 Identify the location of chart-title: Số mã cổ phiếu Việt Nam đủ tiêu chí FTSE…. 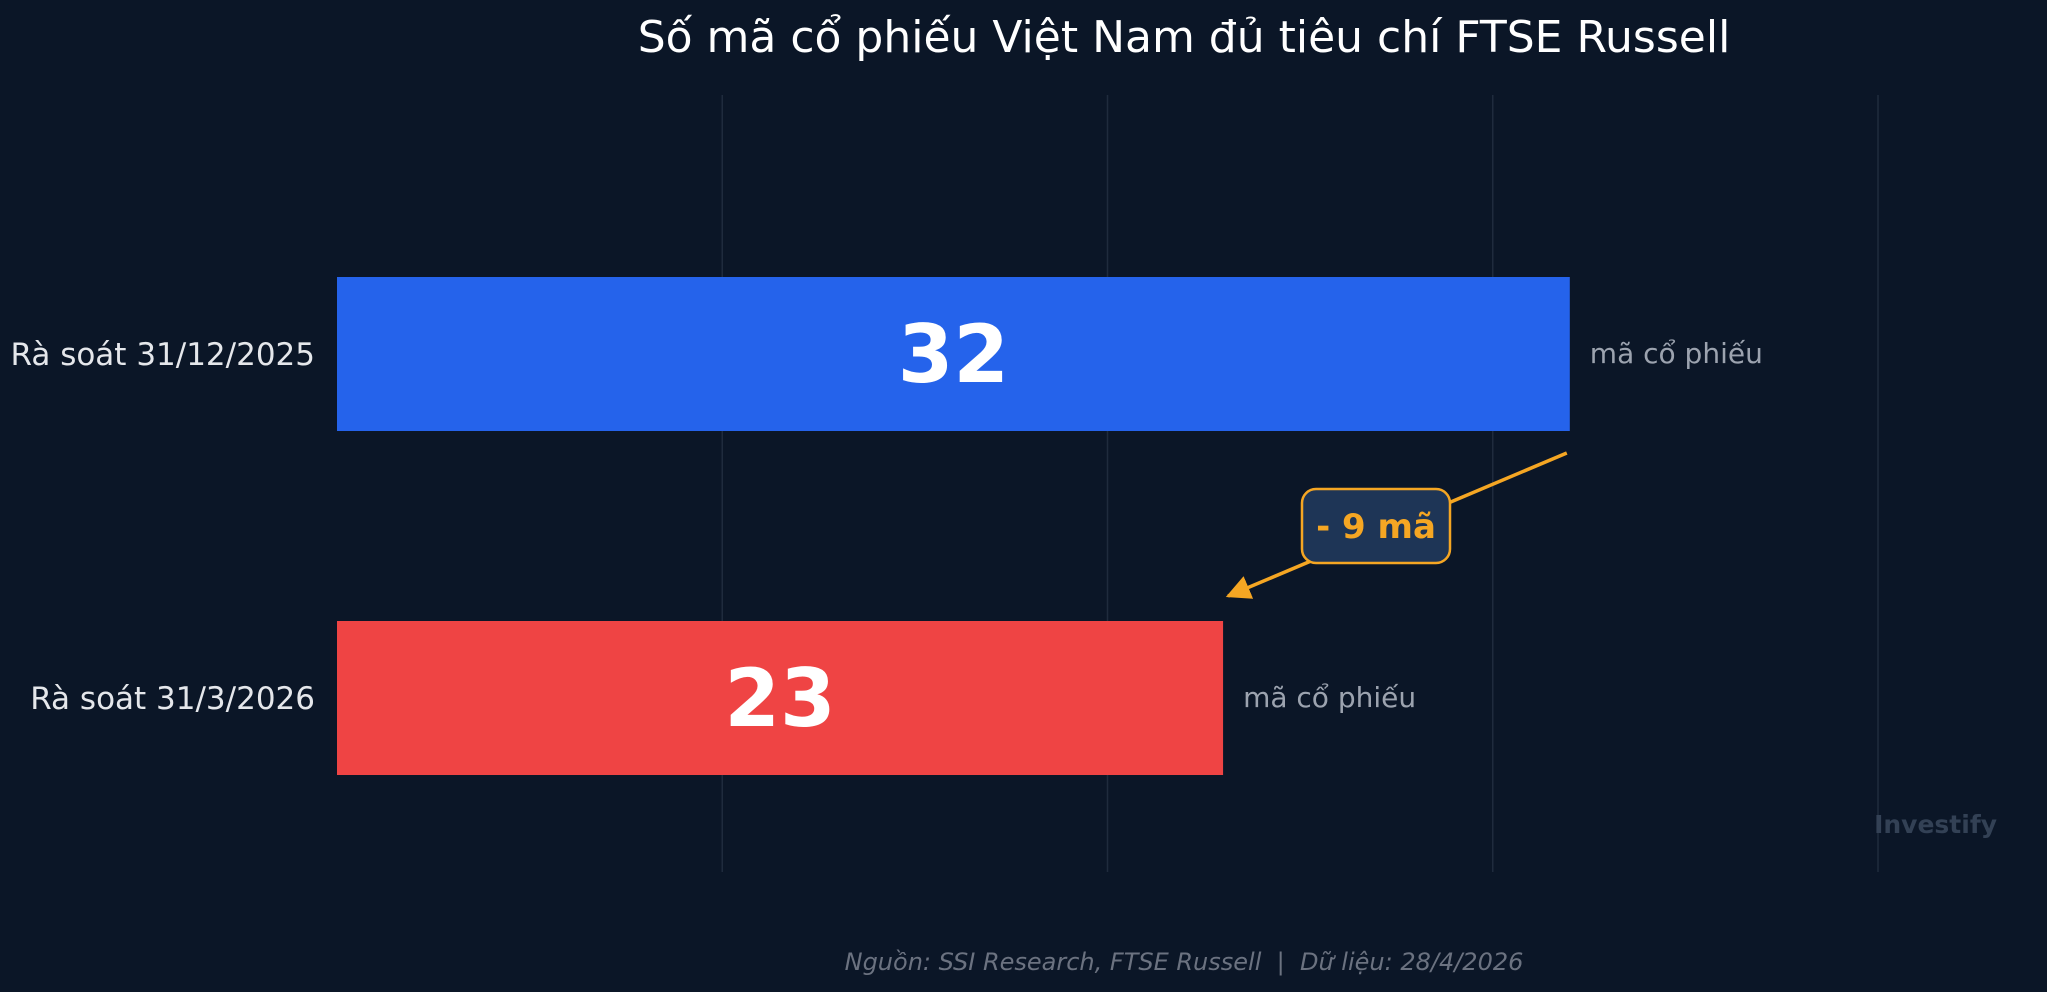
(1184, 37).